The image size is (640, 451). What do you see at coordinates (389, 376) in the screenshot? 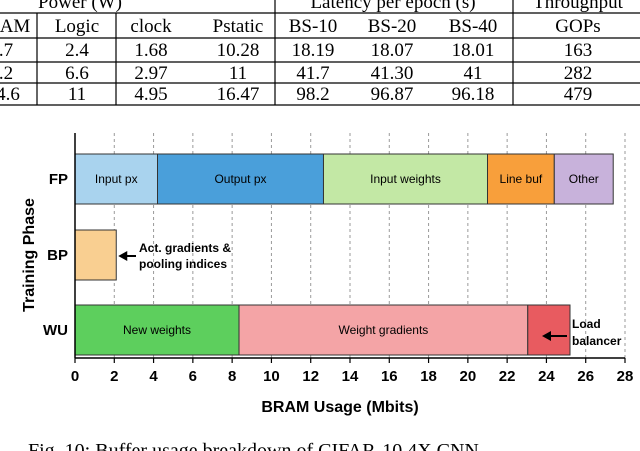
I see `x-tick-label: 16` at bounding box center [389, 376].